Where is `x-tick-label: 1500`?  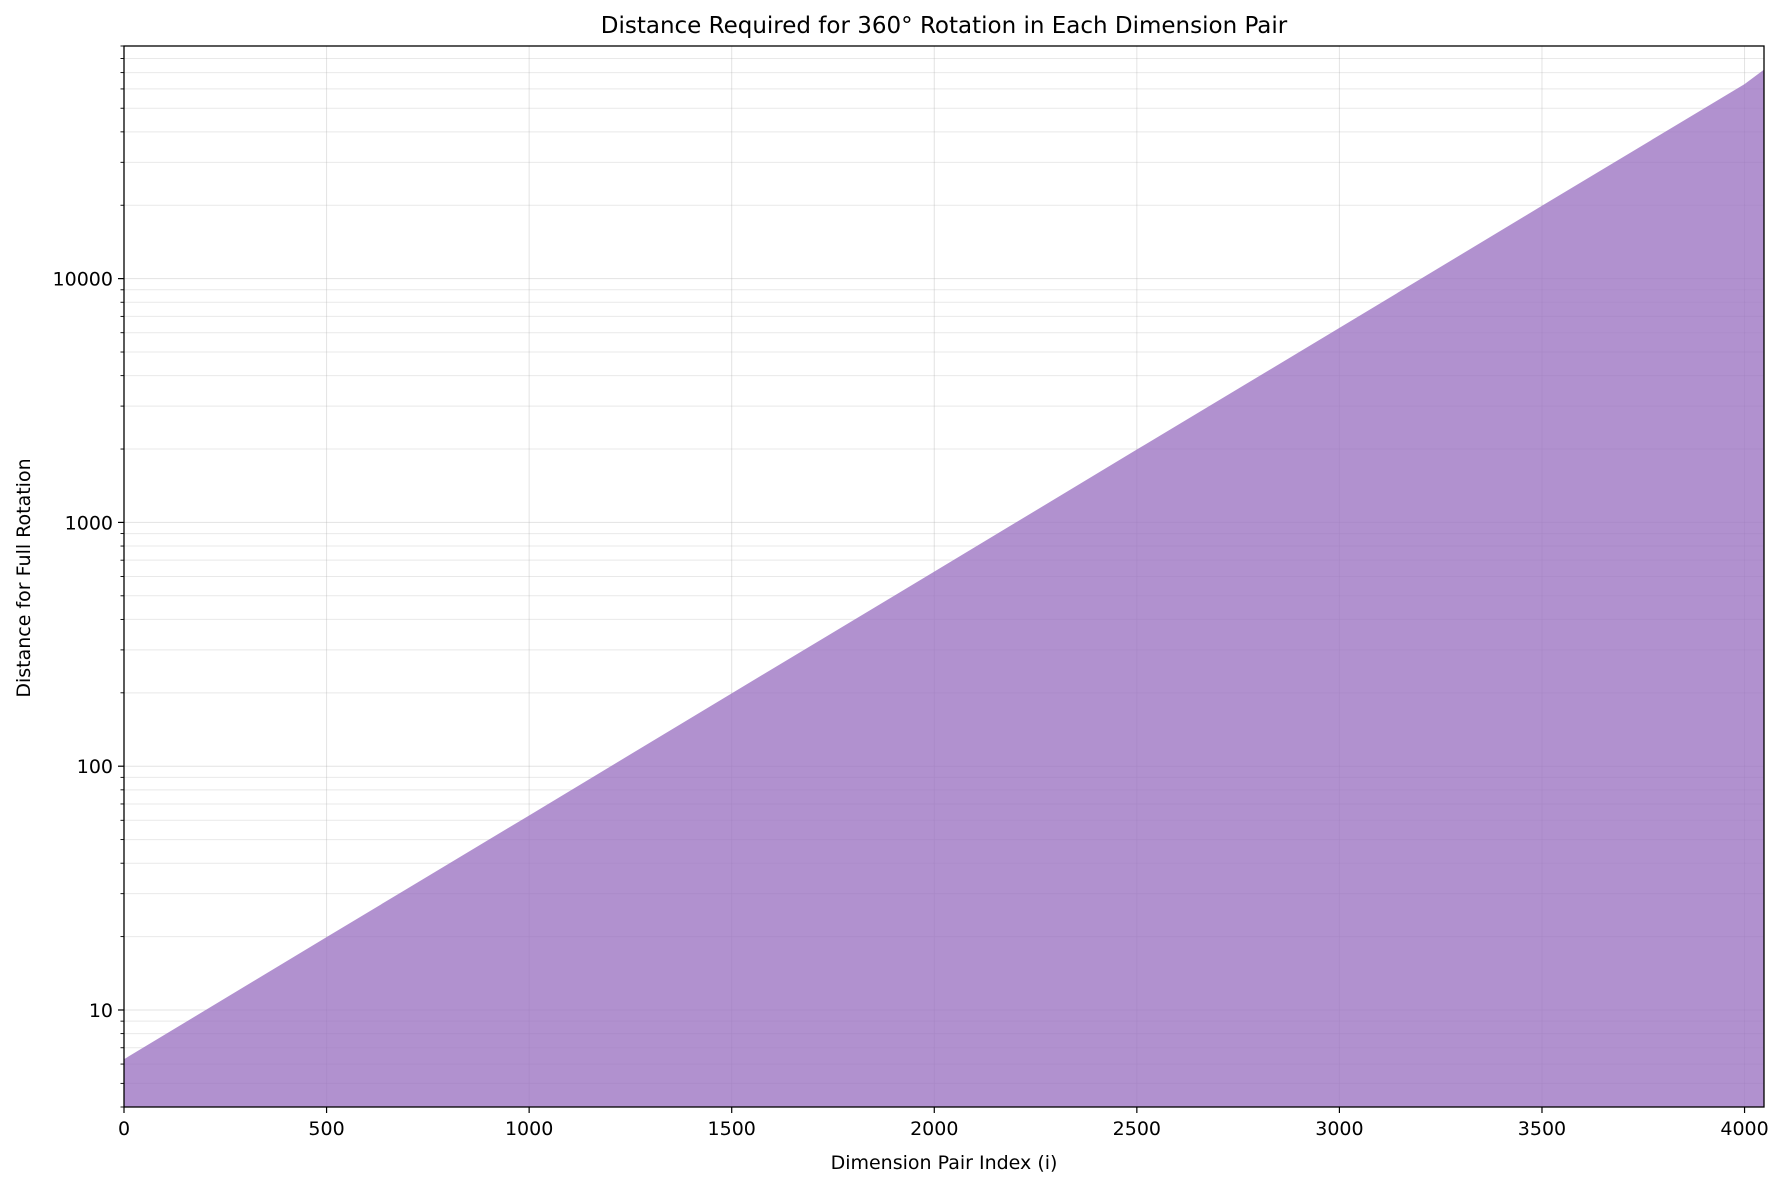 x-tick-label: 1500 is located at coordinates (732, 1129).